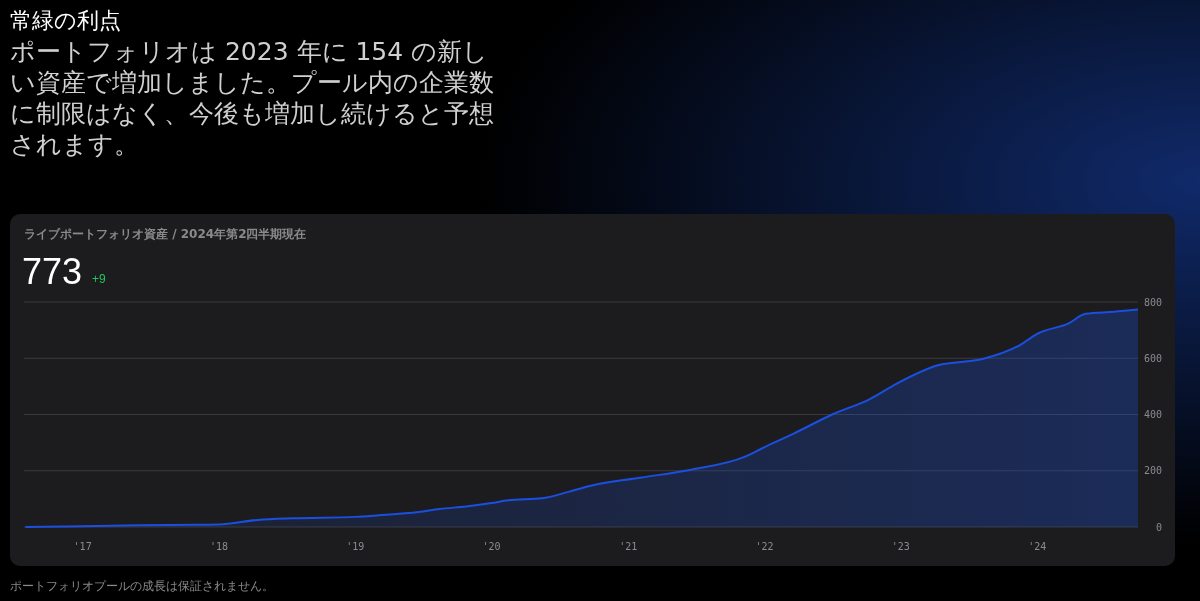 The width and height of the screenshot is (1200, 601). Describe the element at coordinates (82, 546) in the screenshot. I see `x-tick-label: '17` at that location.